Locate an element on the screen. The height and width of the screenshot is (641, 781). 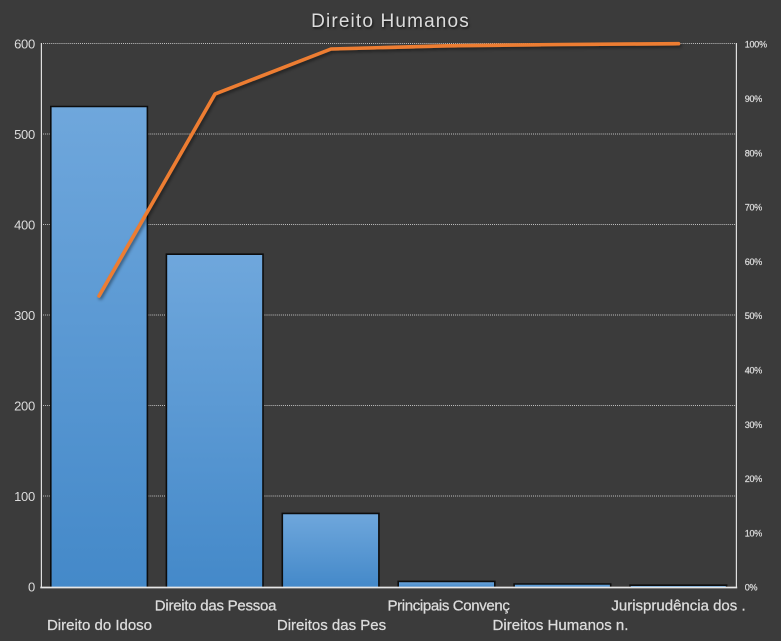
svg-text: Principais Convenç is located at coordinates (448, 606).